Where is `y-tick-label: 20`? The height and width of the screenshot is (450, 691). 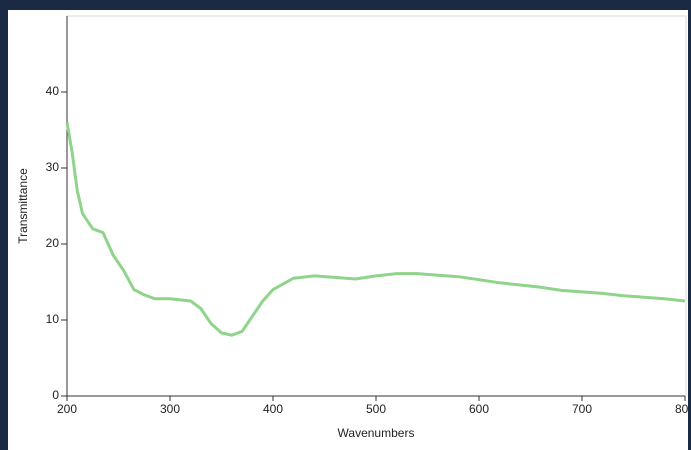 y-tick-label: 20 is located at coordinates (53, 243).